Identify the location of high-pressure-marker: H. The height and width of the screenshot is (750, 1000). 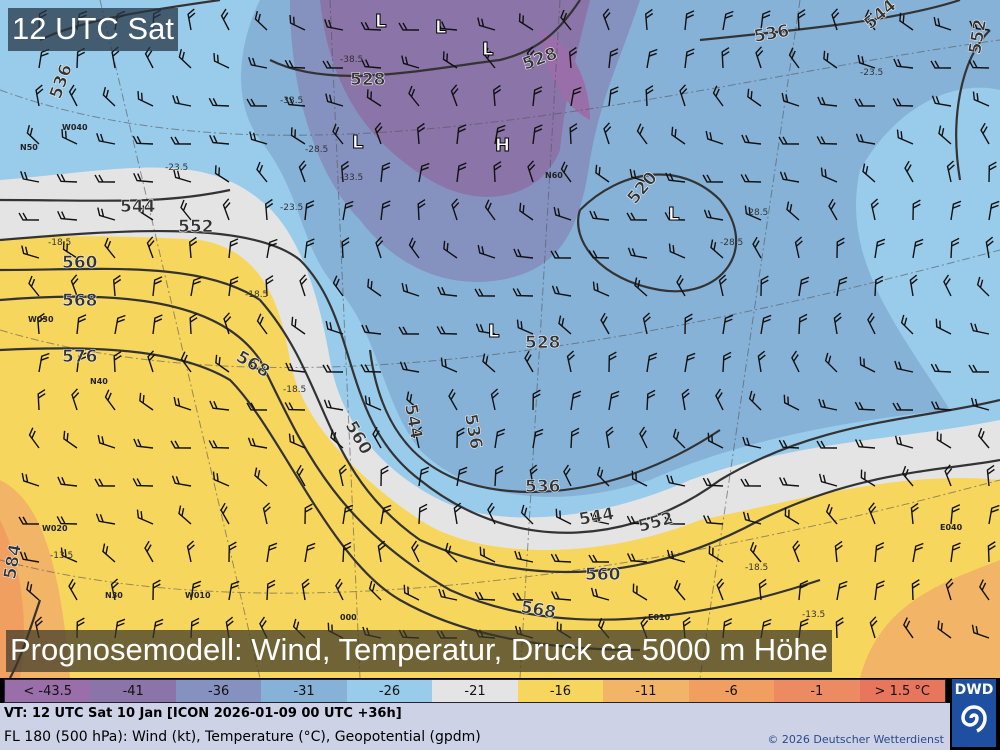
(502, 145).